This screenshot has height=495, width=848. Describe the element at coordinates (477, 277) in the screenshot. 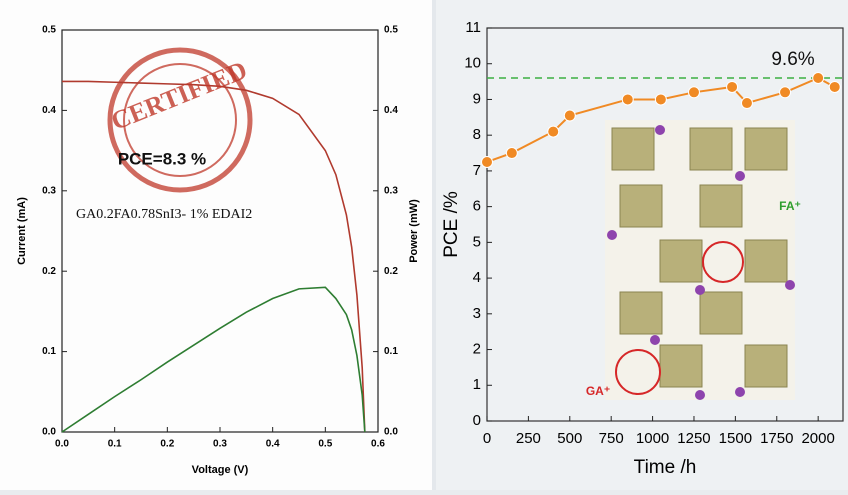

I see `y-tick-label: 4` at that location.